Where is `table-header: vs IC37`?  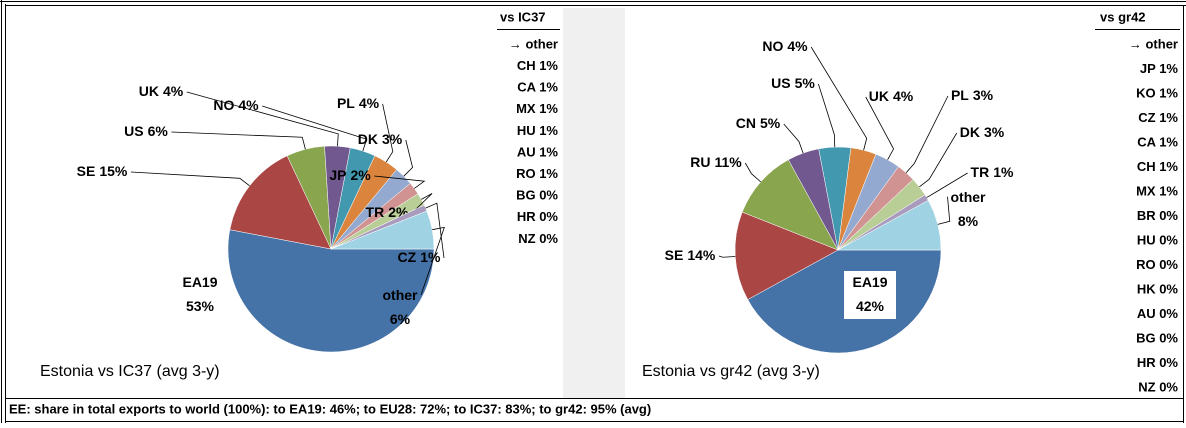
table-header: vs IC37 is located at coordinates (523, 16).